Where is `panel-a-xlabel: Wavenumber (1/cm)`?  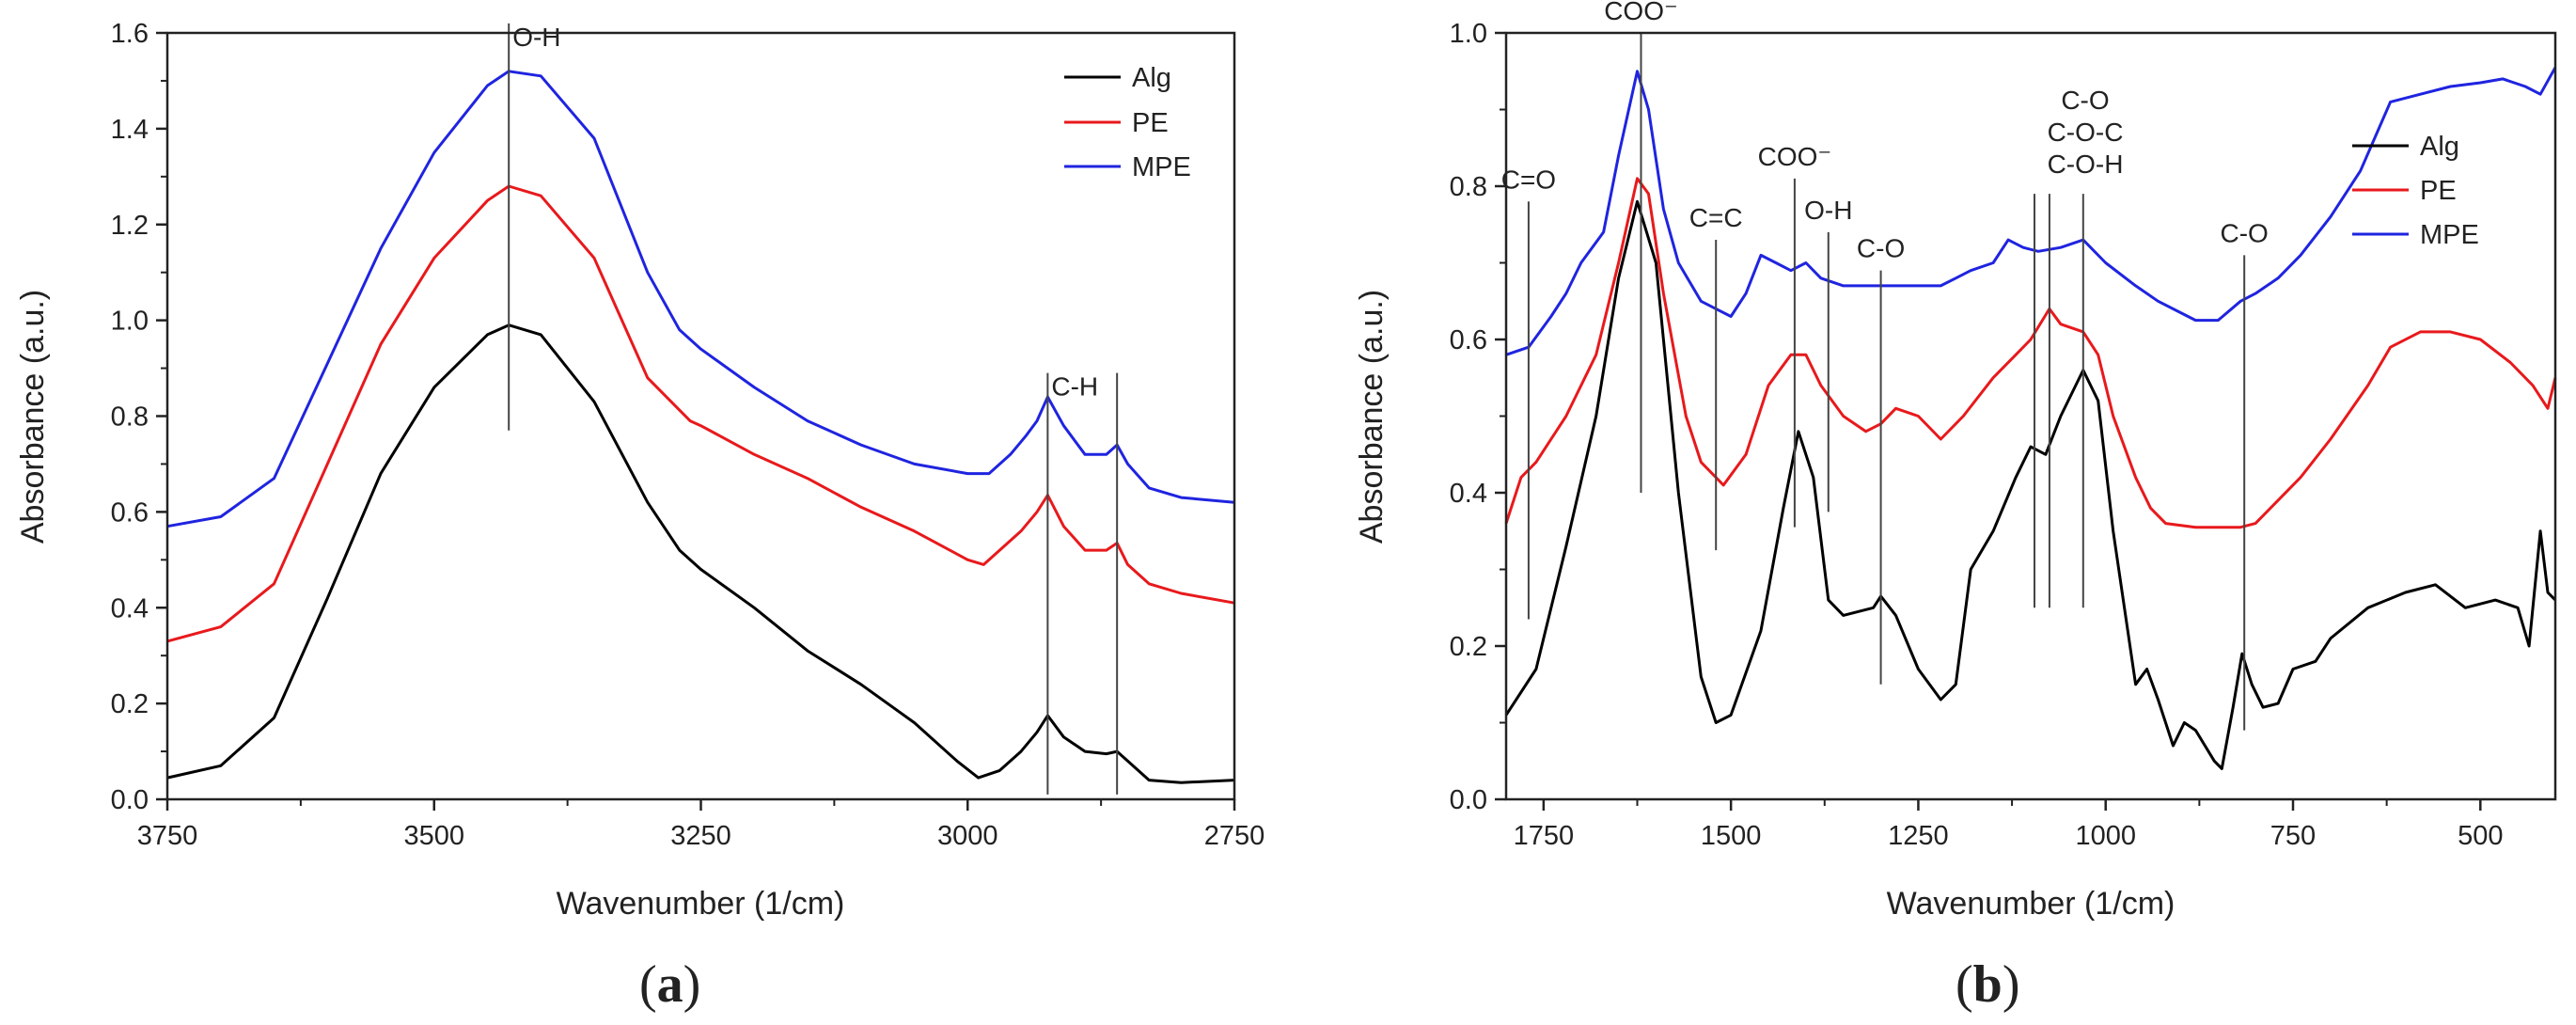 panel-a-xlabel: Wavenumber (1/cm) is located at coordinates (701, 904).